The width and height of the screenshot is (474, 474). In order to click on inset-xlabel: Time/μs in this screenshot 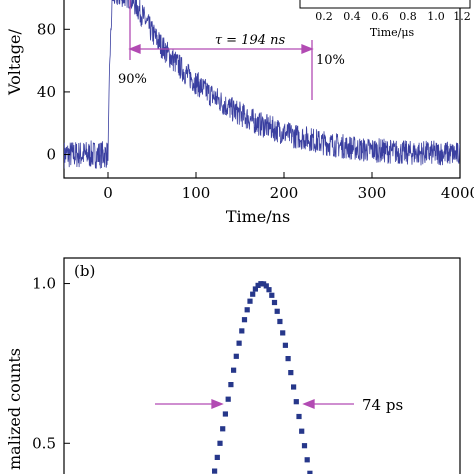, I will do `click(392, 32)`.